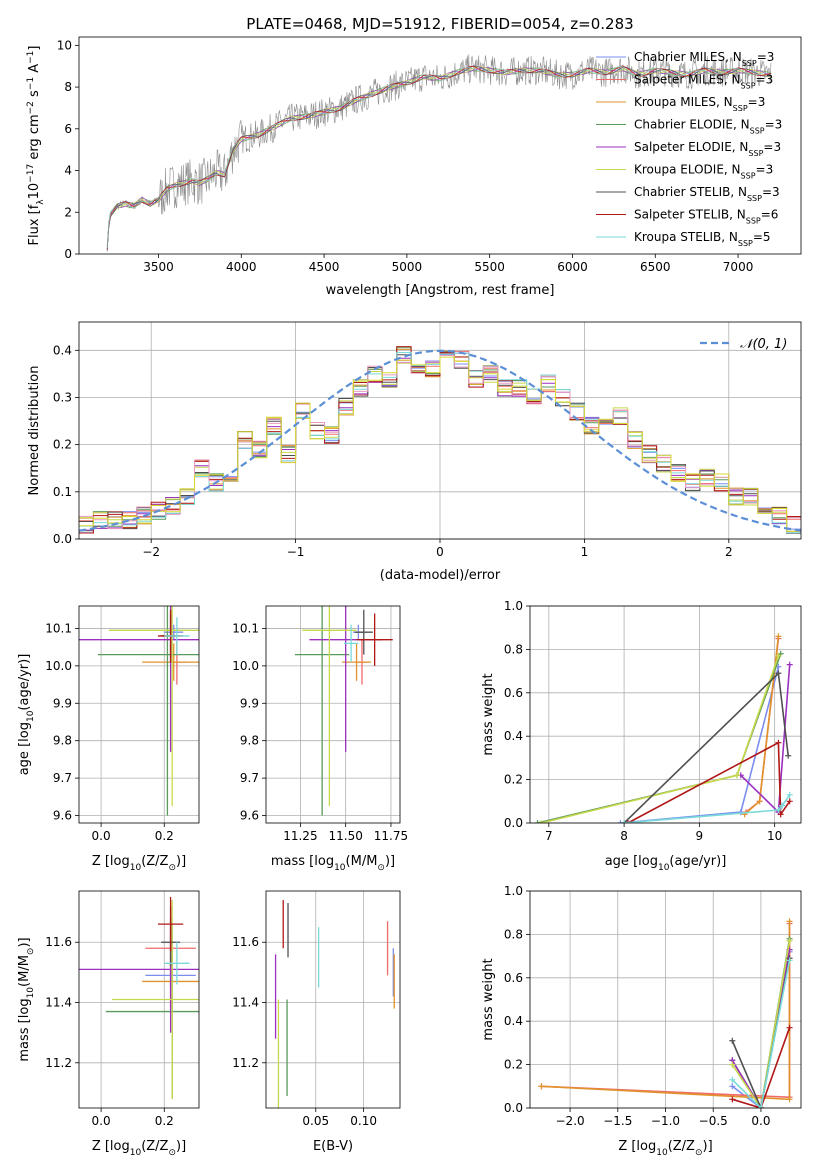 The height and width of the screenshot is (1170, 819). What do you see at coordinates (663, 728) in the screenshot?
I see `mass-weight-vs-age-plot-area` at bounding box center [663, 728].